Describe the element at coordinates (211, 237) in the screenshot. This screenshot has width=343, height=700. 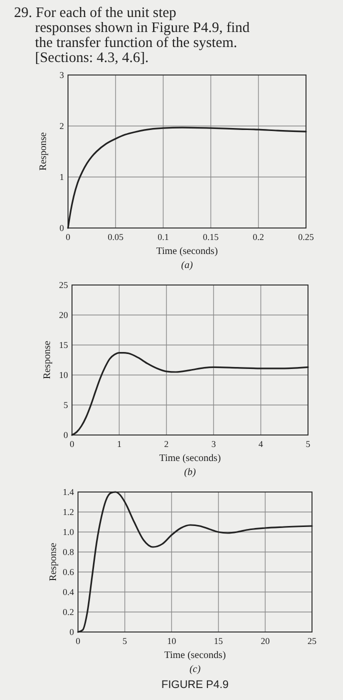
I see `x-tick-label: 0.15` at that location.